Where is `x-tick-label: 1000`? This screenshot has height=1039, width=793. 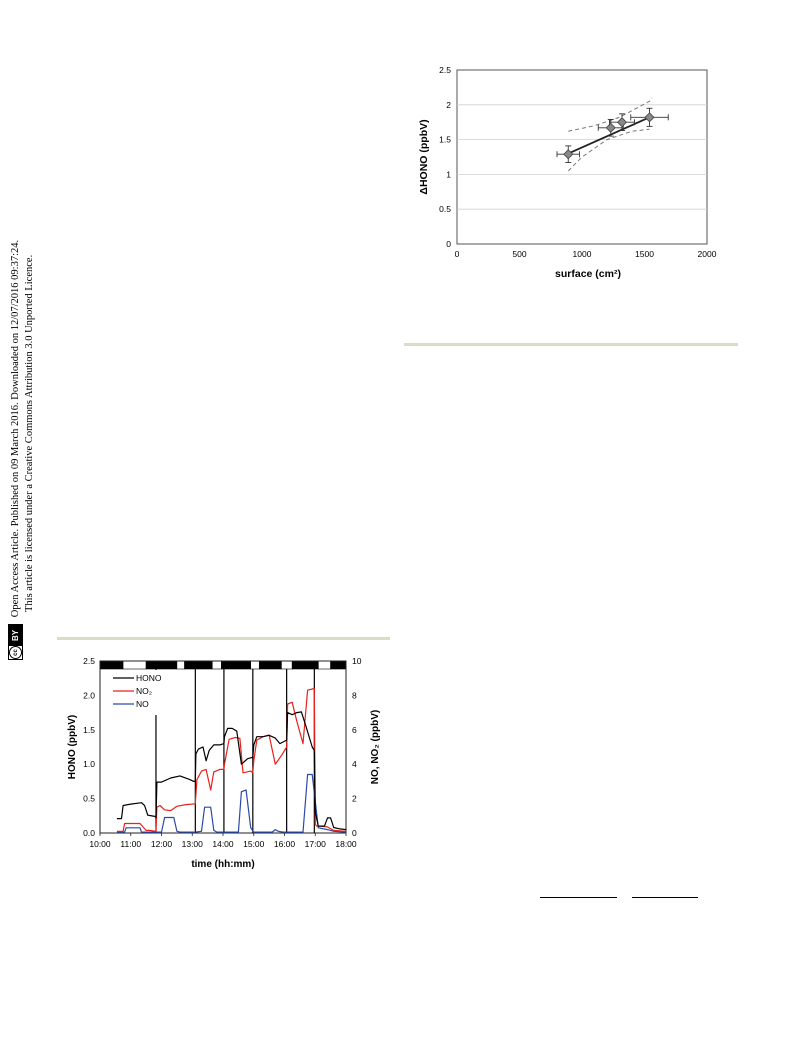
x-tick-label: 1000 is located at coordinates (582, 254).